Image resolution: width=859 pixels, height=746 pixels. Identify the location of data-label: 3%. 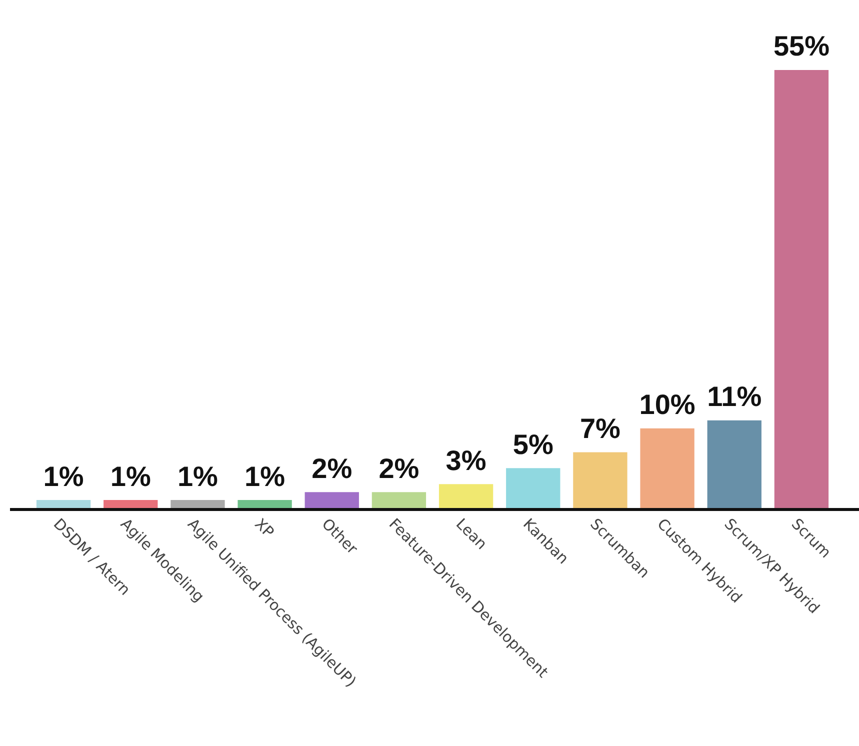
(466, 460).